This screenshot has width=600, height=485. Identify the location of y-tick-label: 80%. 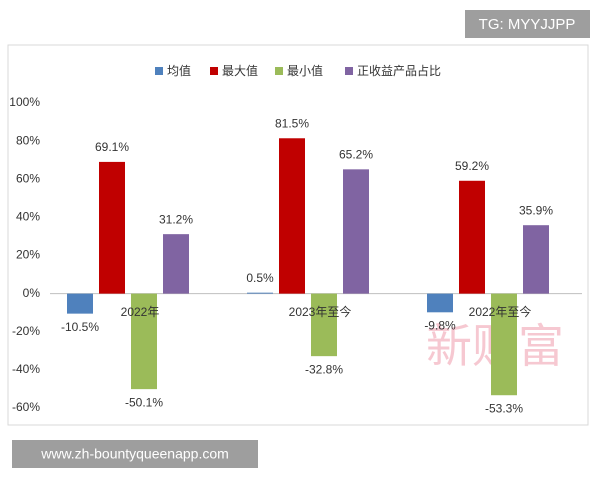
(28, 140).